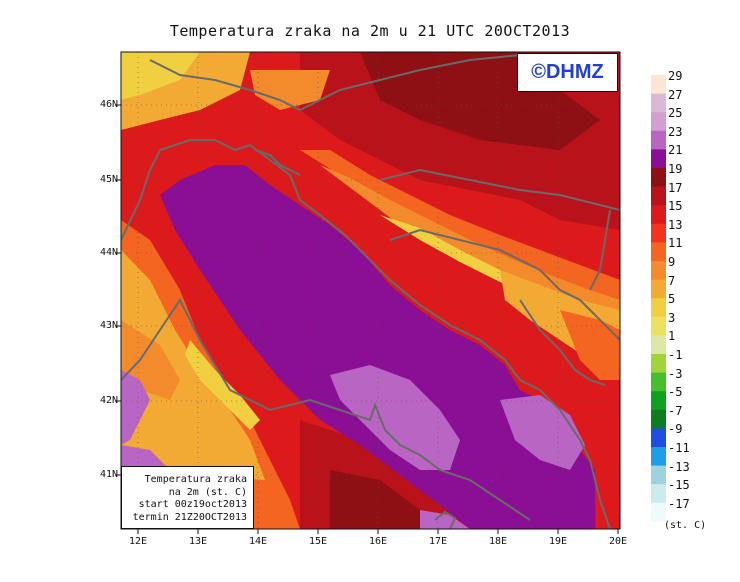 This screenshot has height=582, width=740. I want to click on info-line: na 2m (st. C), so click(207, 492).